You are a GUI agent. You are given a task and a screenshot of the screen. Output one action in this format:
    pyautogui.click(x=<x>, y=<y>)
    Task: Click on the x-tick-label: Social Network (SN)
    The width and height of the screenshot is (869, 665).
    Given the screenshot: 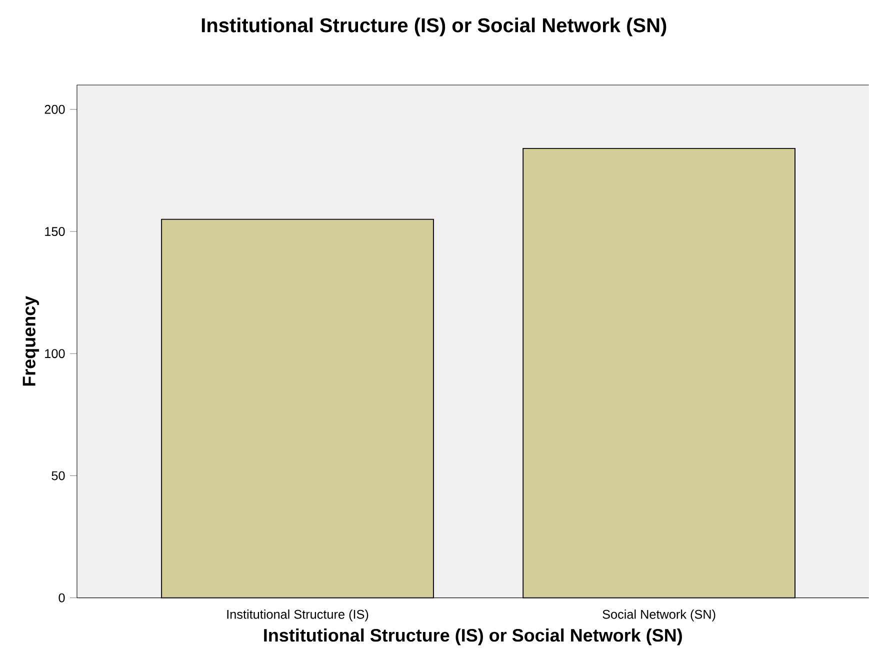 What is the action you would take?
    pyautogui.click(x=659, y=616)
    